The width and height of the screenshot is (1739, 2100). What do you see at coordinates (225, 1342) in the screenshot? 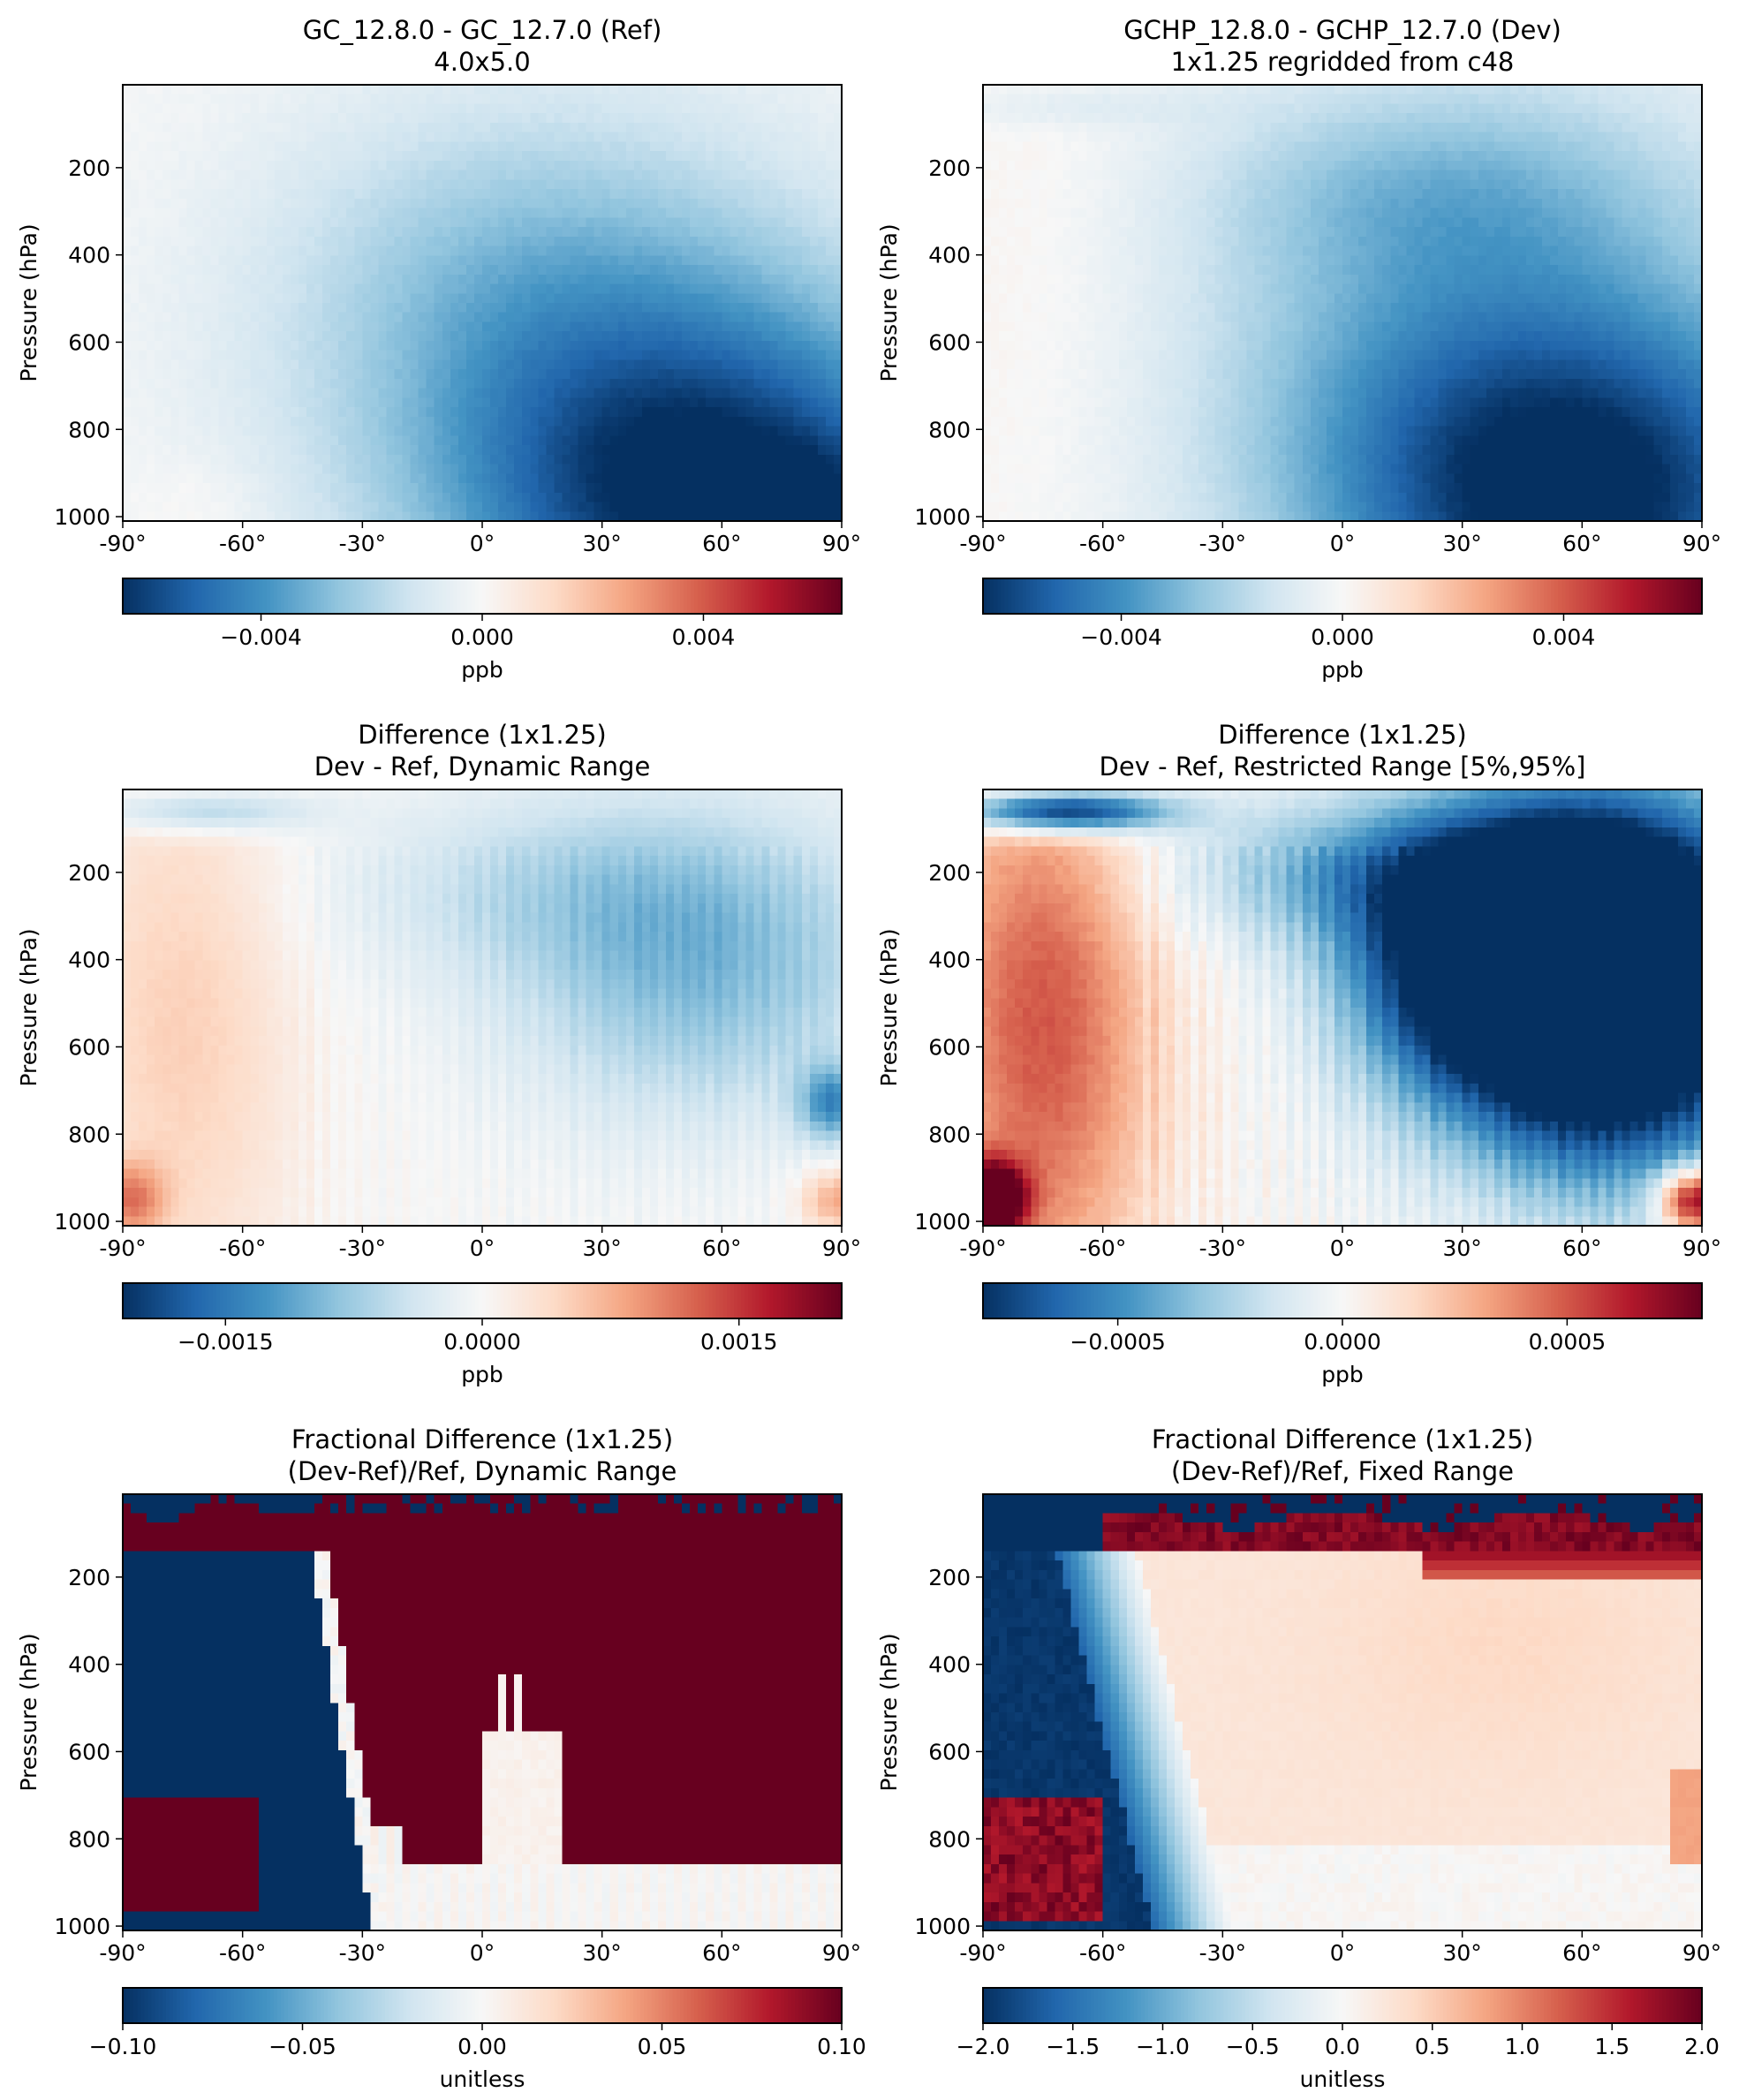
I see `colorbar-tick-label: −0.0015` at bounding box center [225, 1342].